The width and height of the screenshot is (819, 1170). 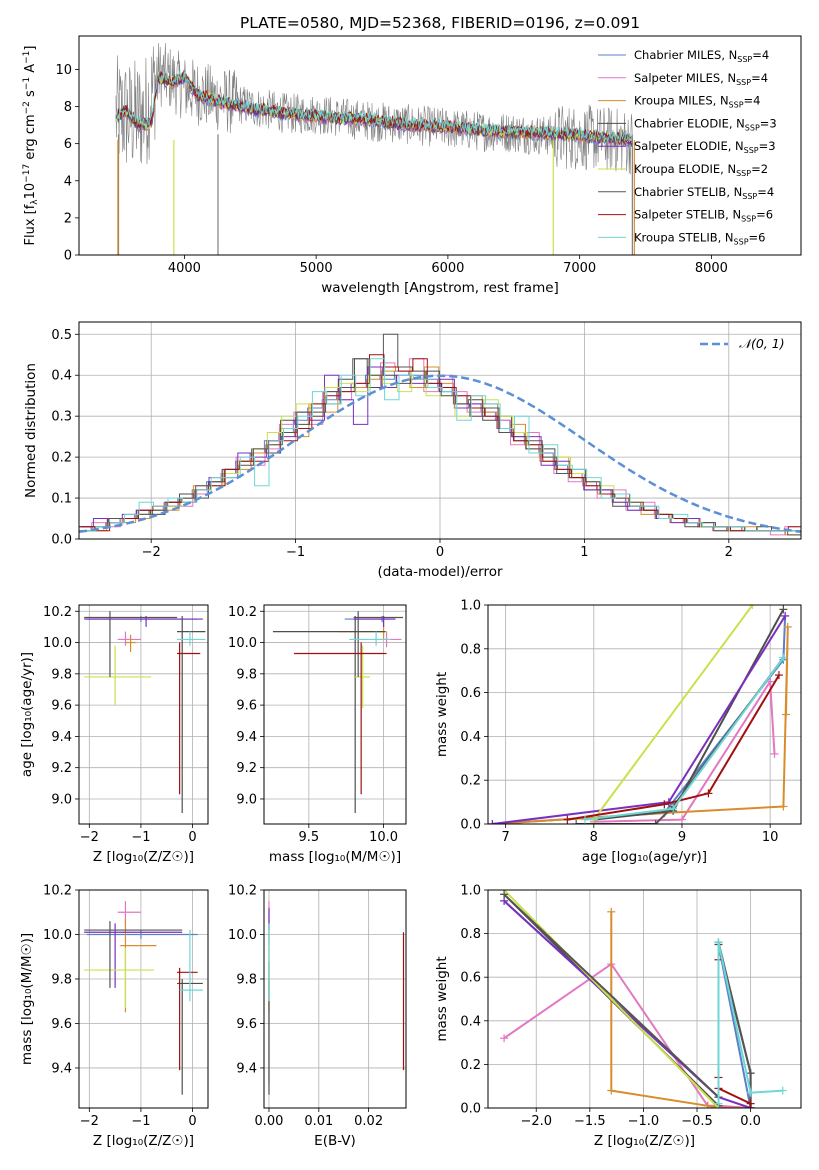 What do you see at coordinates (68, 256) in the screenshot?
I see `y-tick-label: 0` at bounding box center [68, 256].